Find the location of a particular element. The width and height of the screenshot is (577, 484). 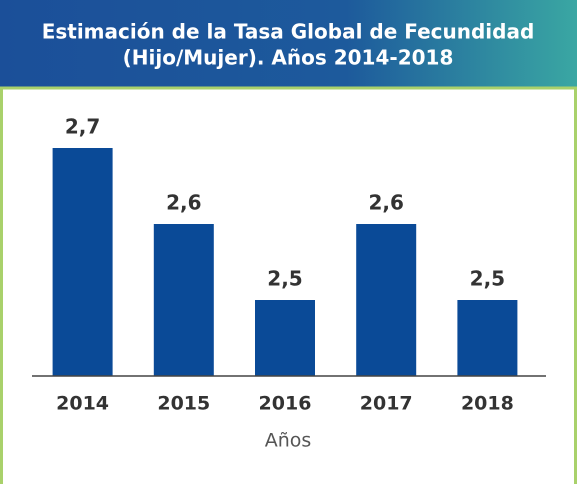

x-axis-label: Años is located at coordinates (288, 441).